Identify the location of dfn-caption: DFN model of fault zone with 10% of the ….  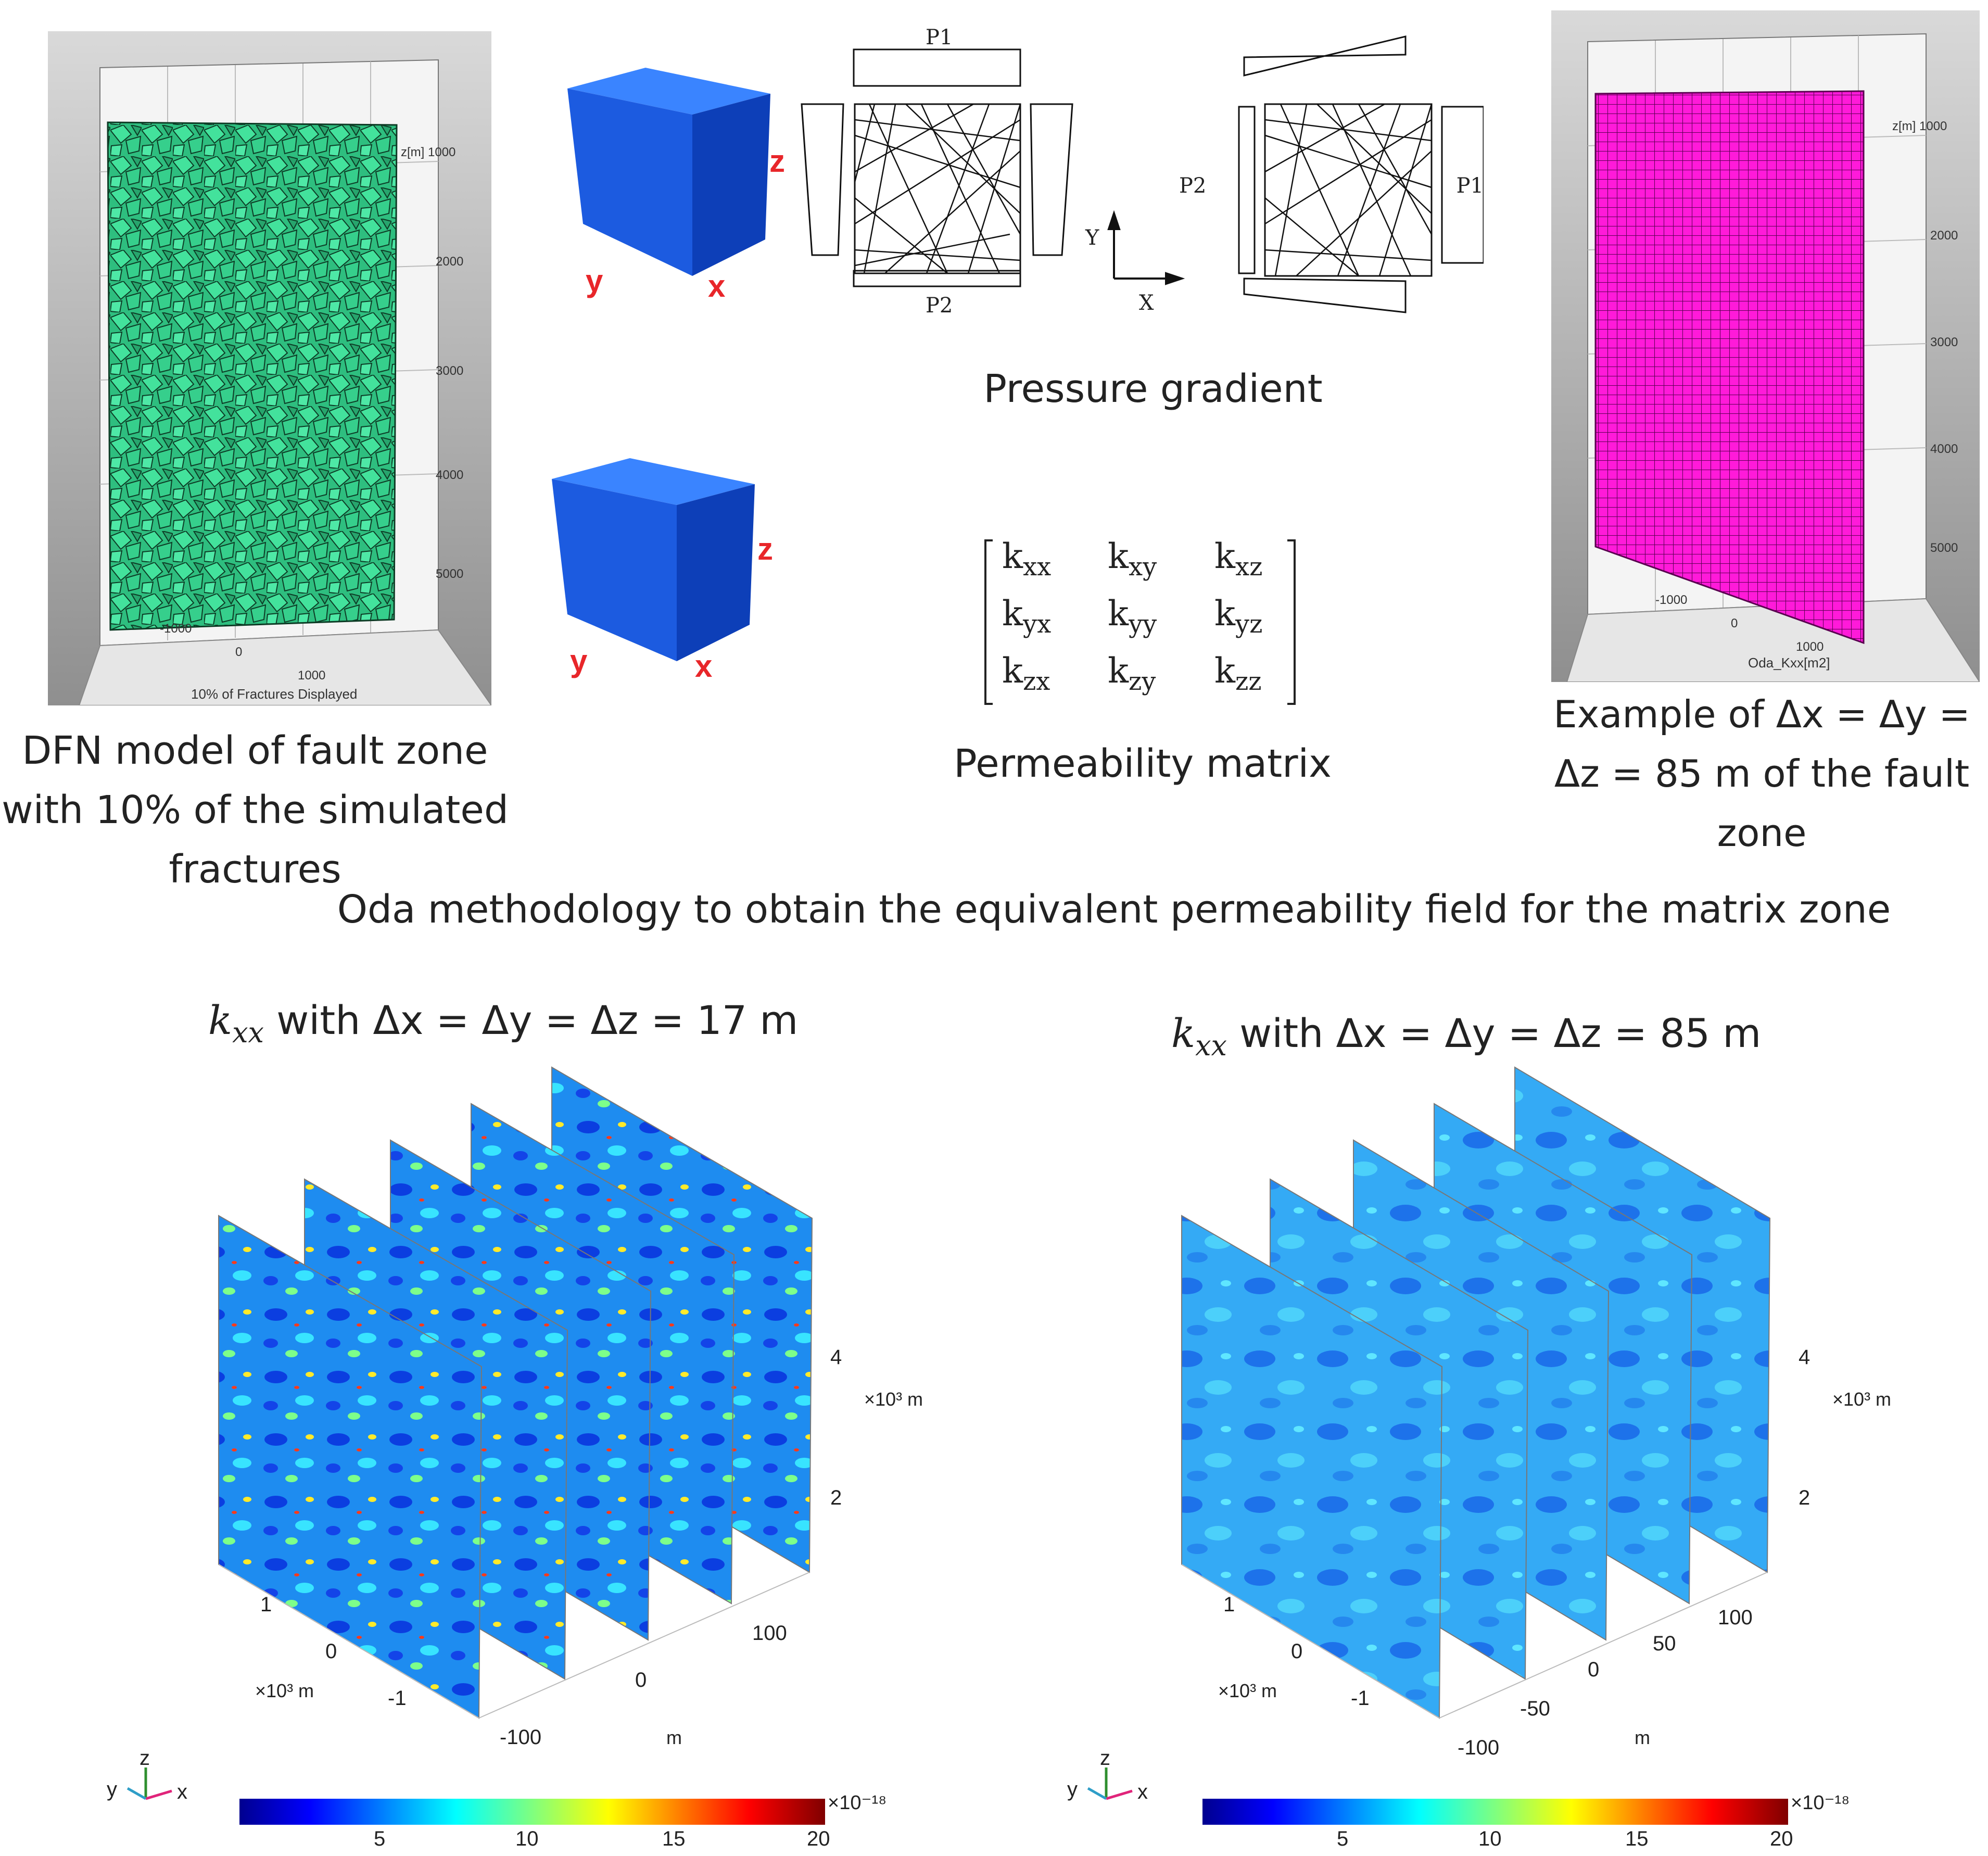
(255, 810).